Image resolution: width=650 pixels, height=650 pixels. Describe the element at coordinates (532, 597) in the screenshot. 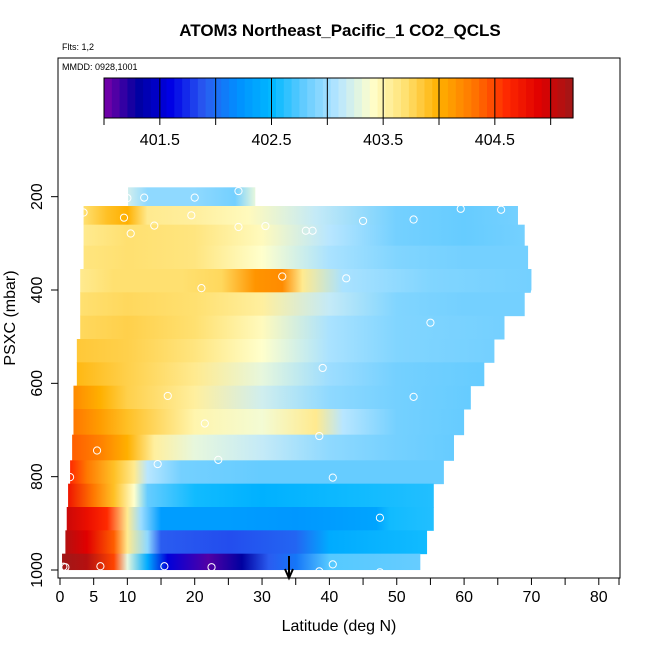

I see `x-tick-label: 70` at that location.